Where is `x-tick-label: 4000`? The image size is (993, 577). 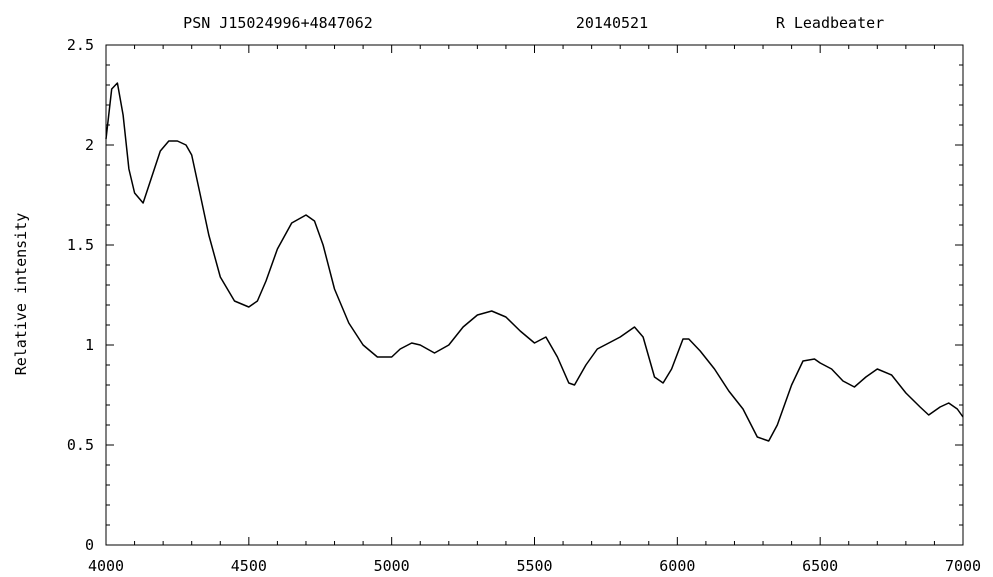
x-tick-label: 4000 is located at coordinates (106, 566).